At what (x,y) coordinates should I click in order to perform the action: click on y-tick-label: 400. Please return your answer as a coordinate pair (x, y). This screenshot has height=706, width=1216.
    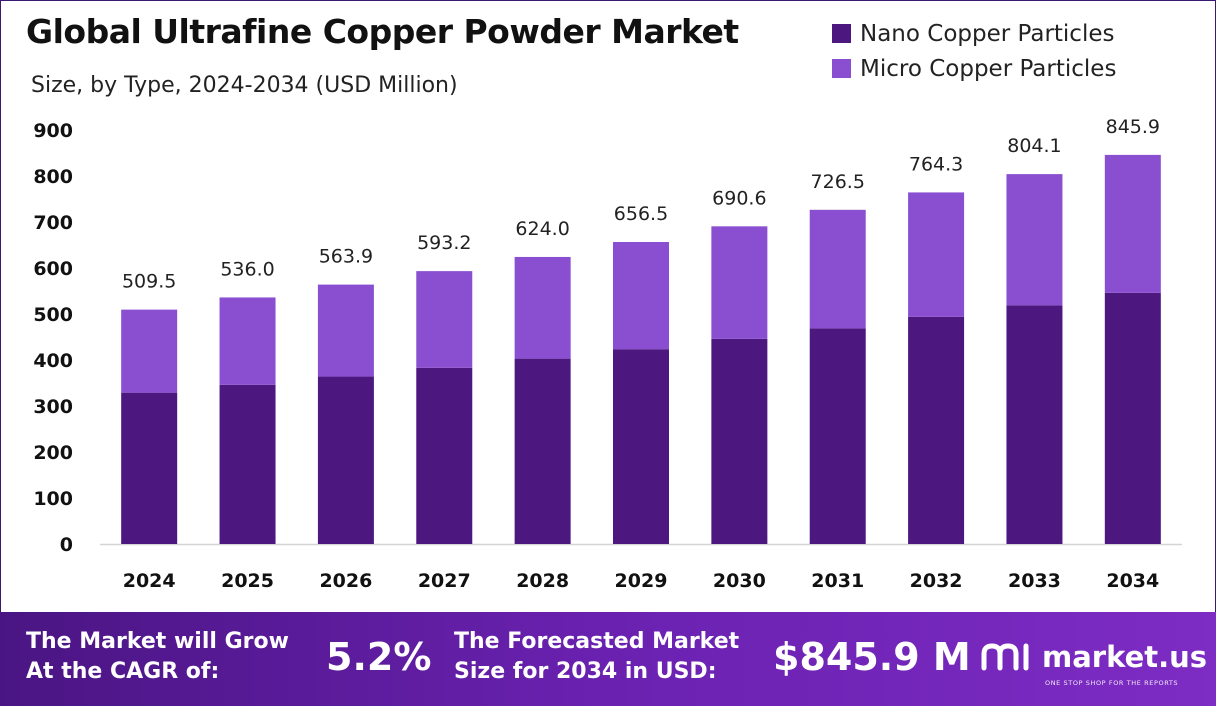
    Looking at the image, I should click on (53, 361).